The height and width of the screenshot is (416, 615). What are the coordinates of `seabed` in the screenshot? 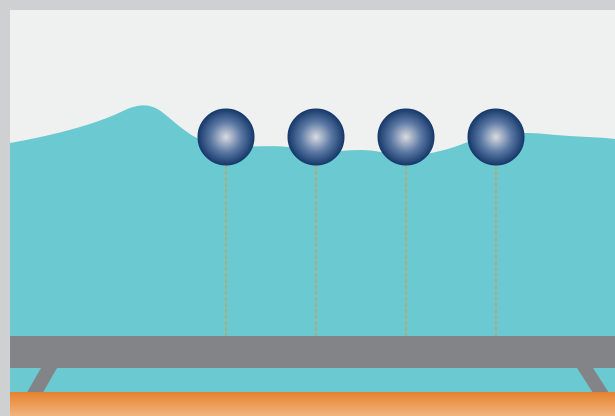 It's located at (312, 404).